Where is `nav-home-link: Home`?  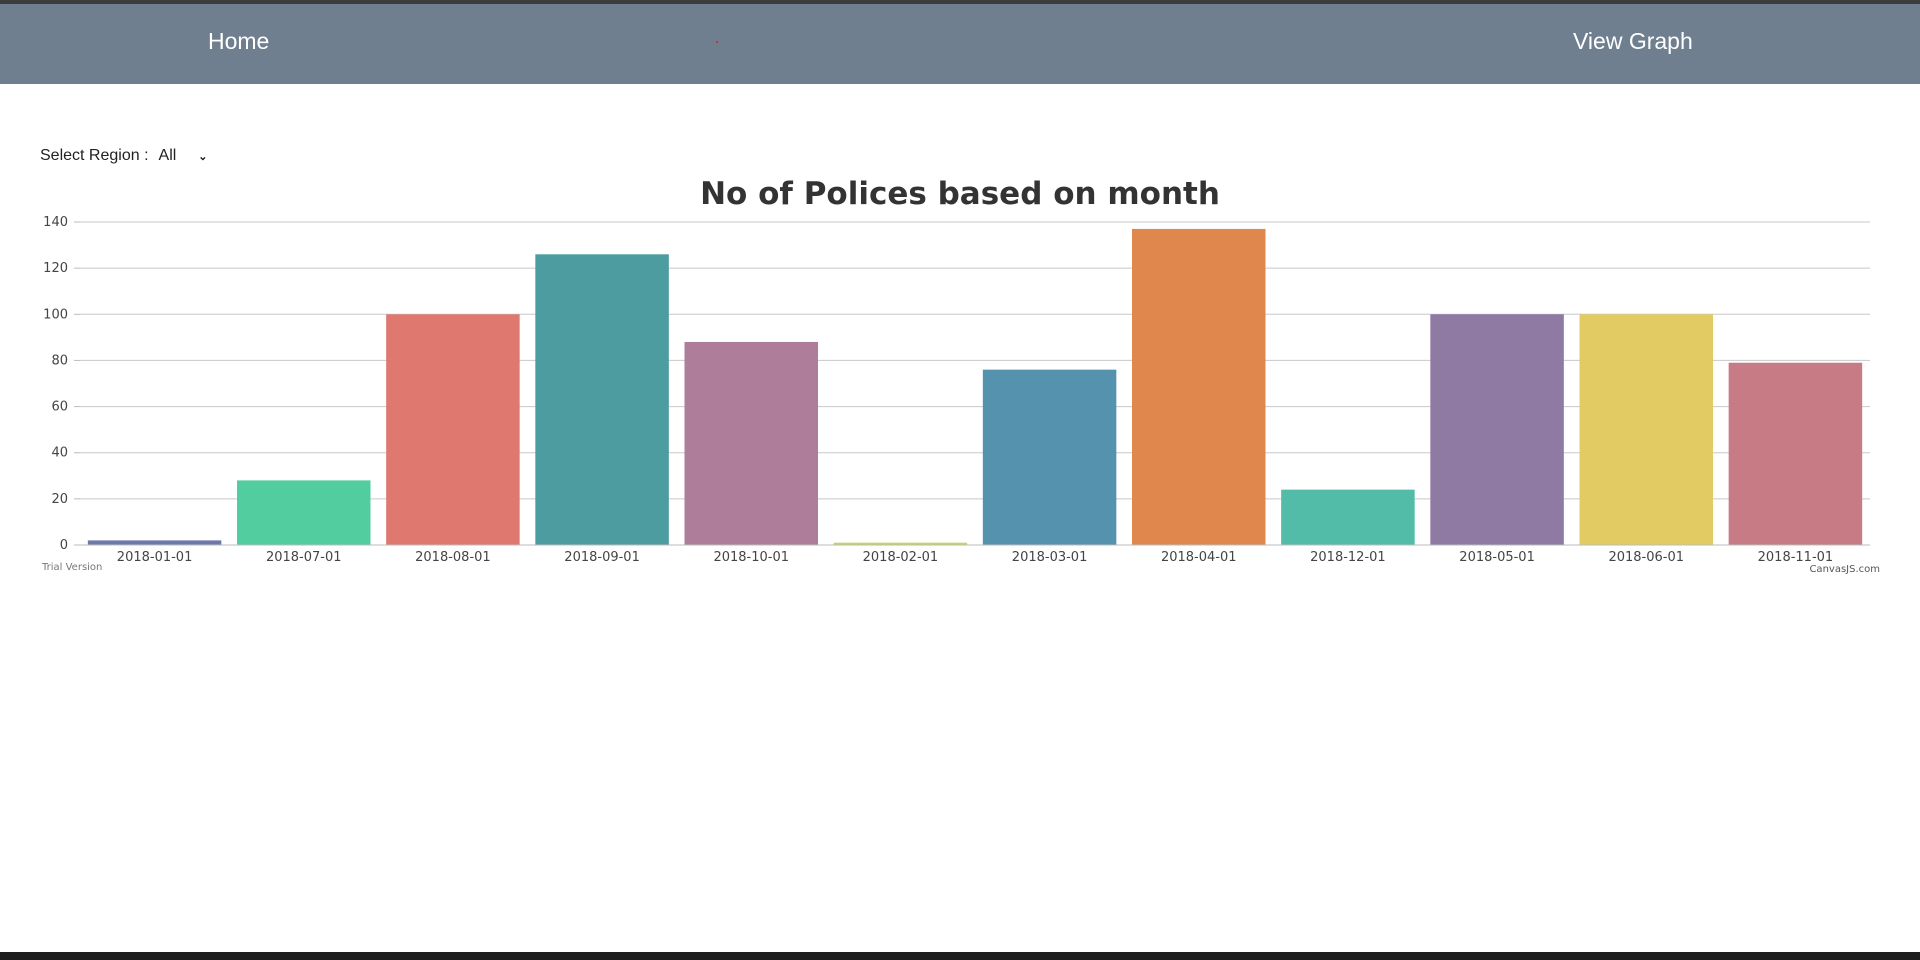 nav-home-link: Home is located at coordinates (239, 41).